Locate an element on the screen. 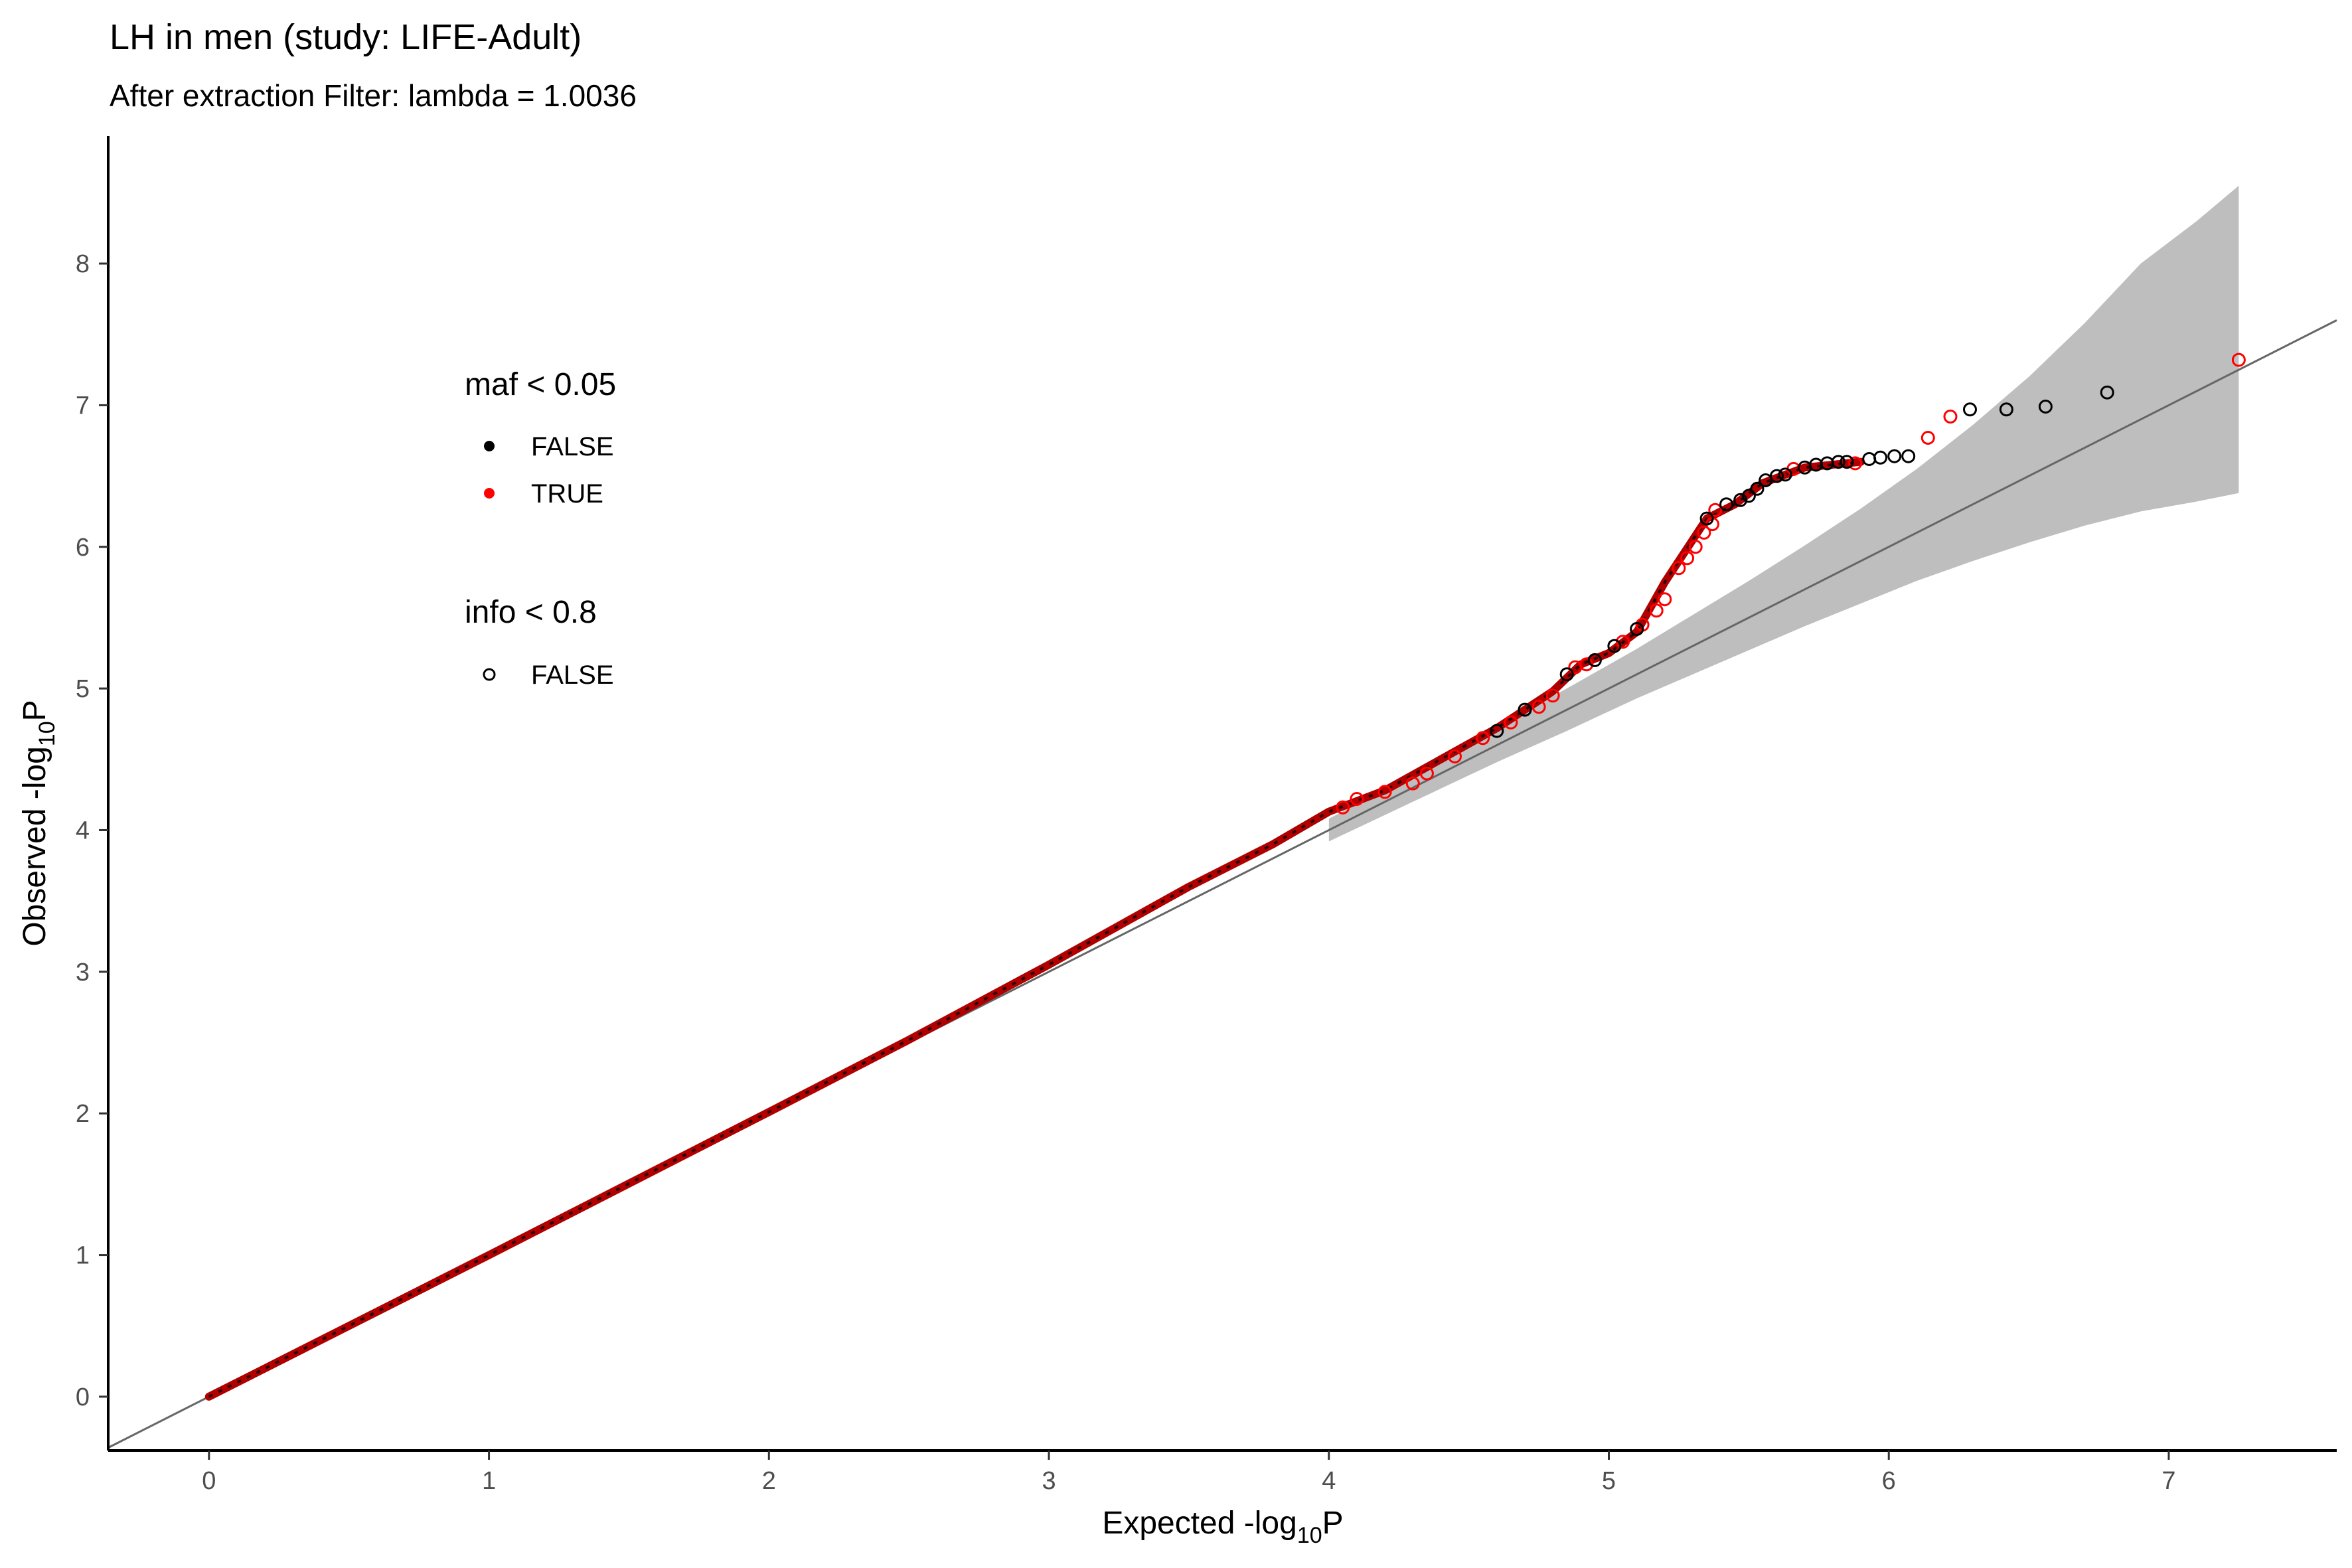 The height and width of the screenshot is (1568, 2352). x-tick-label-3: 3 is located at coordinates (1049, 1481).